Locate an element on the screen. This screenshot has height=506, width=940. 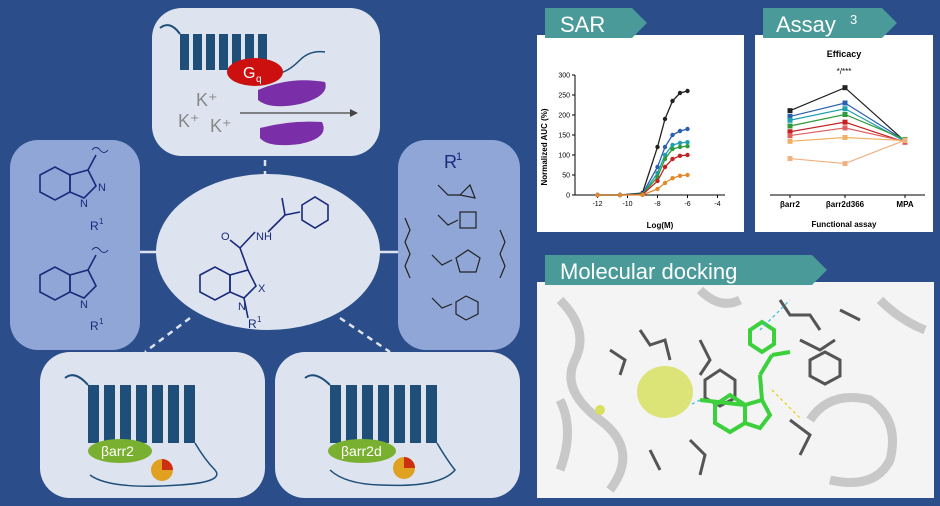
k-ion-3: K⁺ is located at coordinates (221, 126).